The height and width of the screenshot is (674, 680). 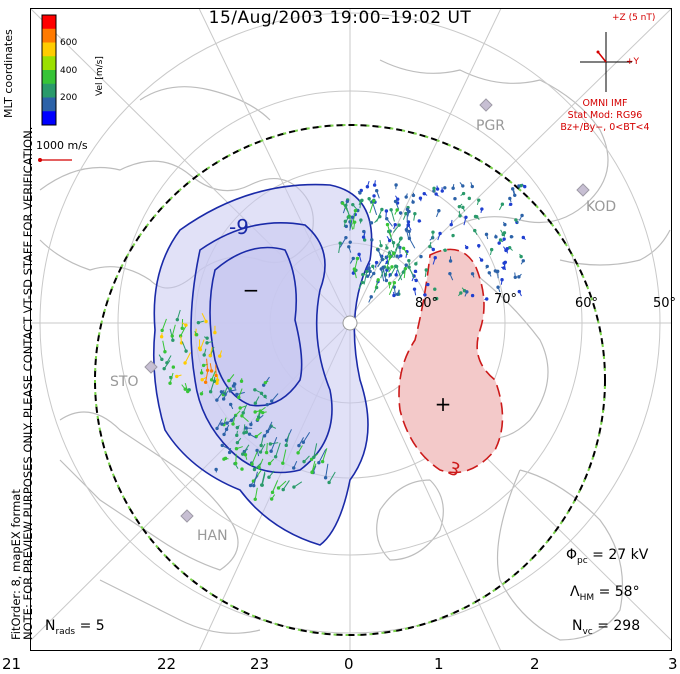 What do you see at coordinates (491, 126) in the screenshot?
I see `station-pgr: PGR` at bounding box center [491, 126].